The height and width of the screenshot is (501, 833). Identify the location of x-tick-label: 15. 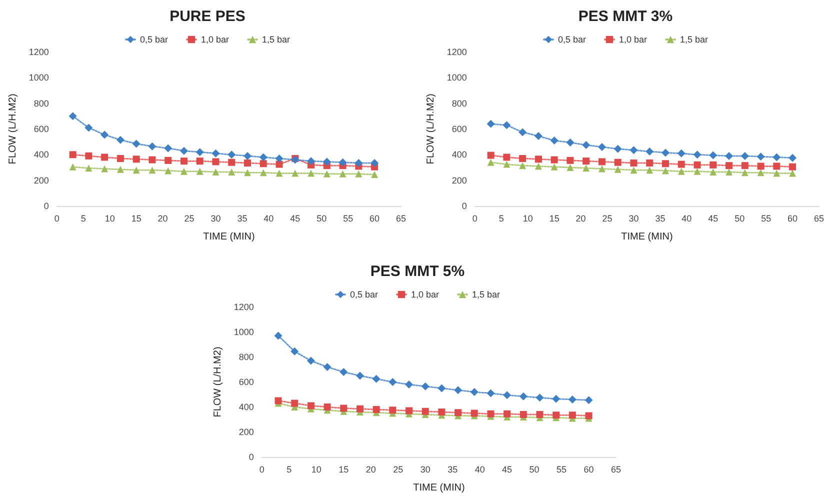
(554, 219).